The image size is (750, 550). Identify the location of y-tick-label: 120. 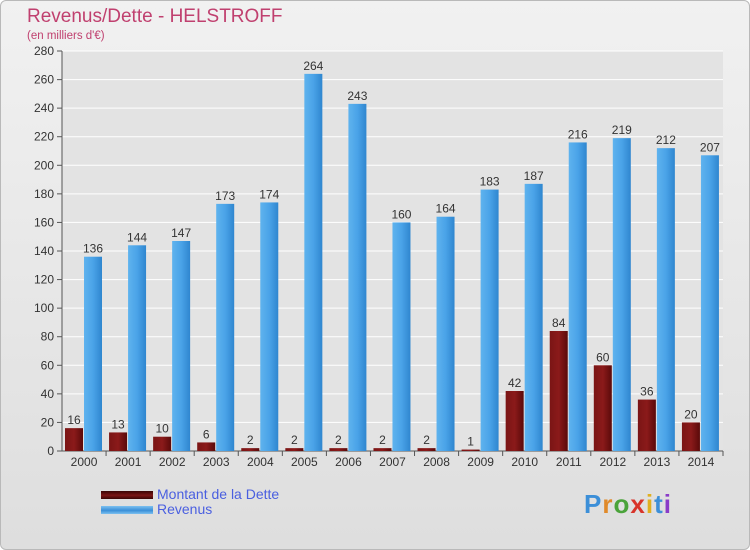
(44, 280).